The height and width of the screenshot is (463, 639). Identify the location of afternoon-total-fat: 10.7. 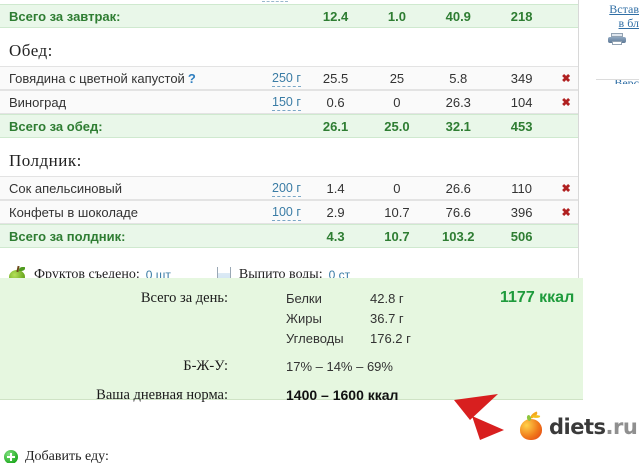
(397, 236).